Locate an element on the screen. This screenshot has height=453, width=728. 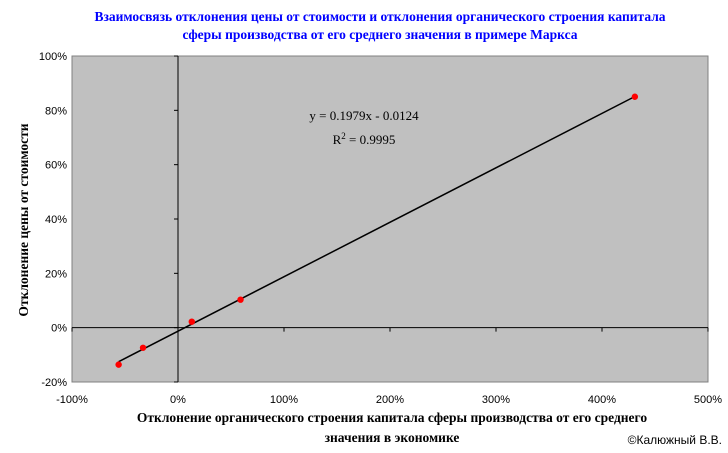
x-axis-title: значения в экономике is located at coordinates (392, 437).